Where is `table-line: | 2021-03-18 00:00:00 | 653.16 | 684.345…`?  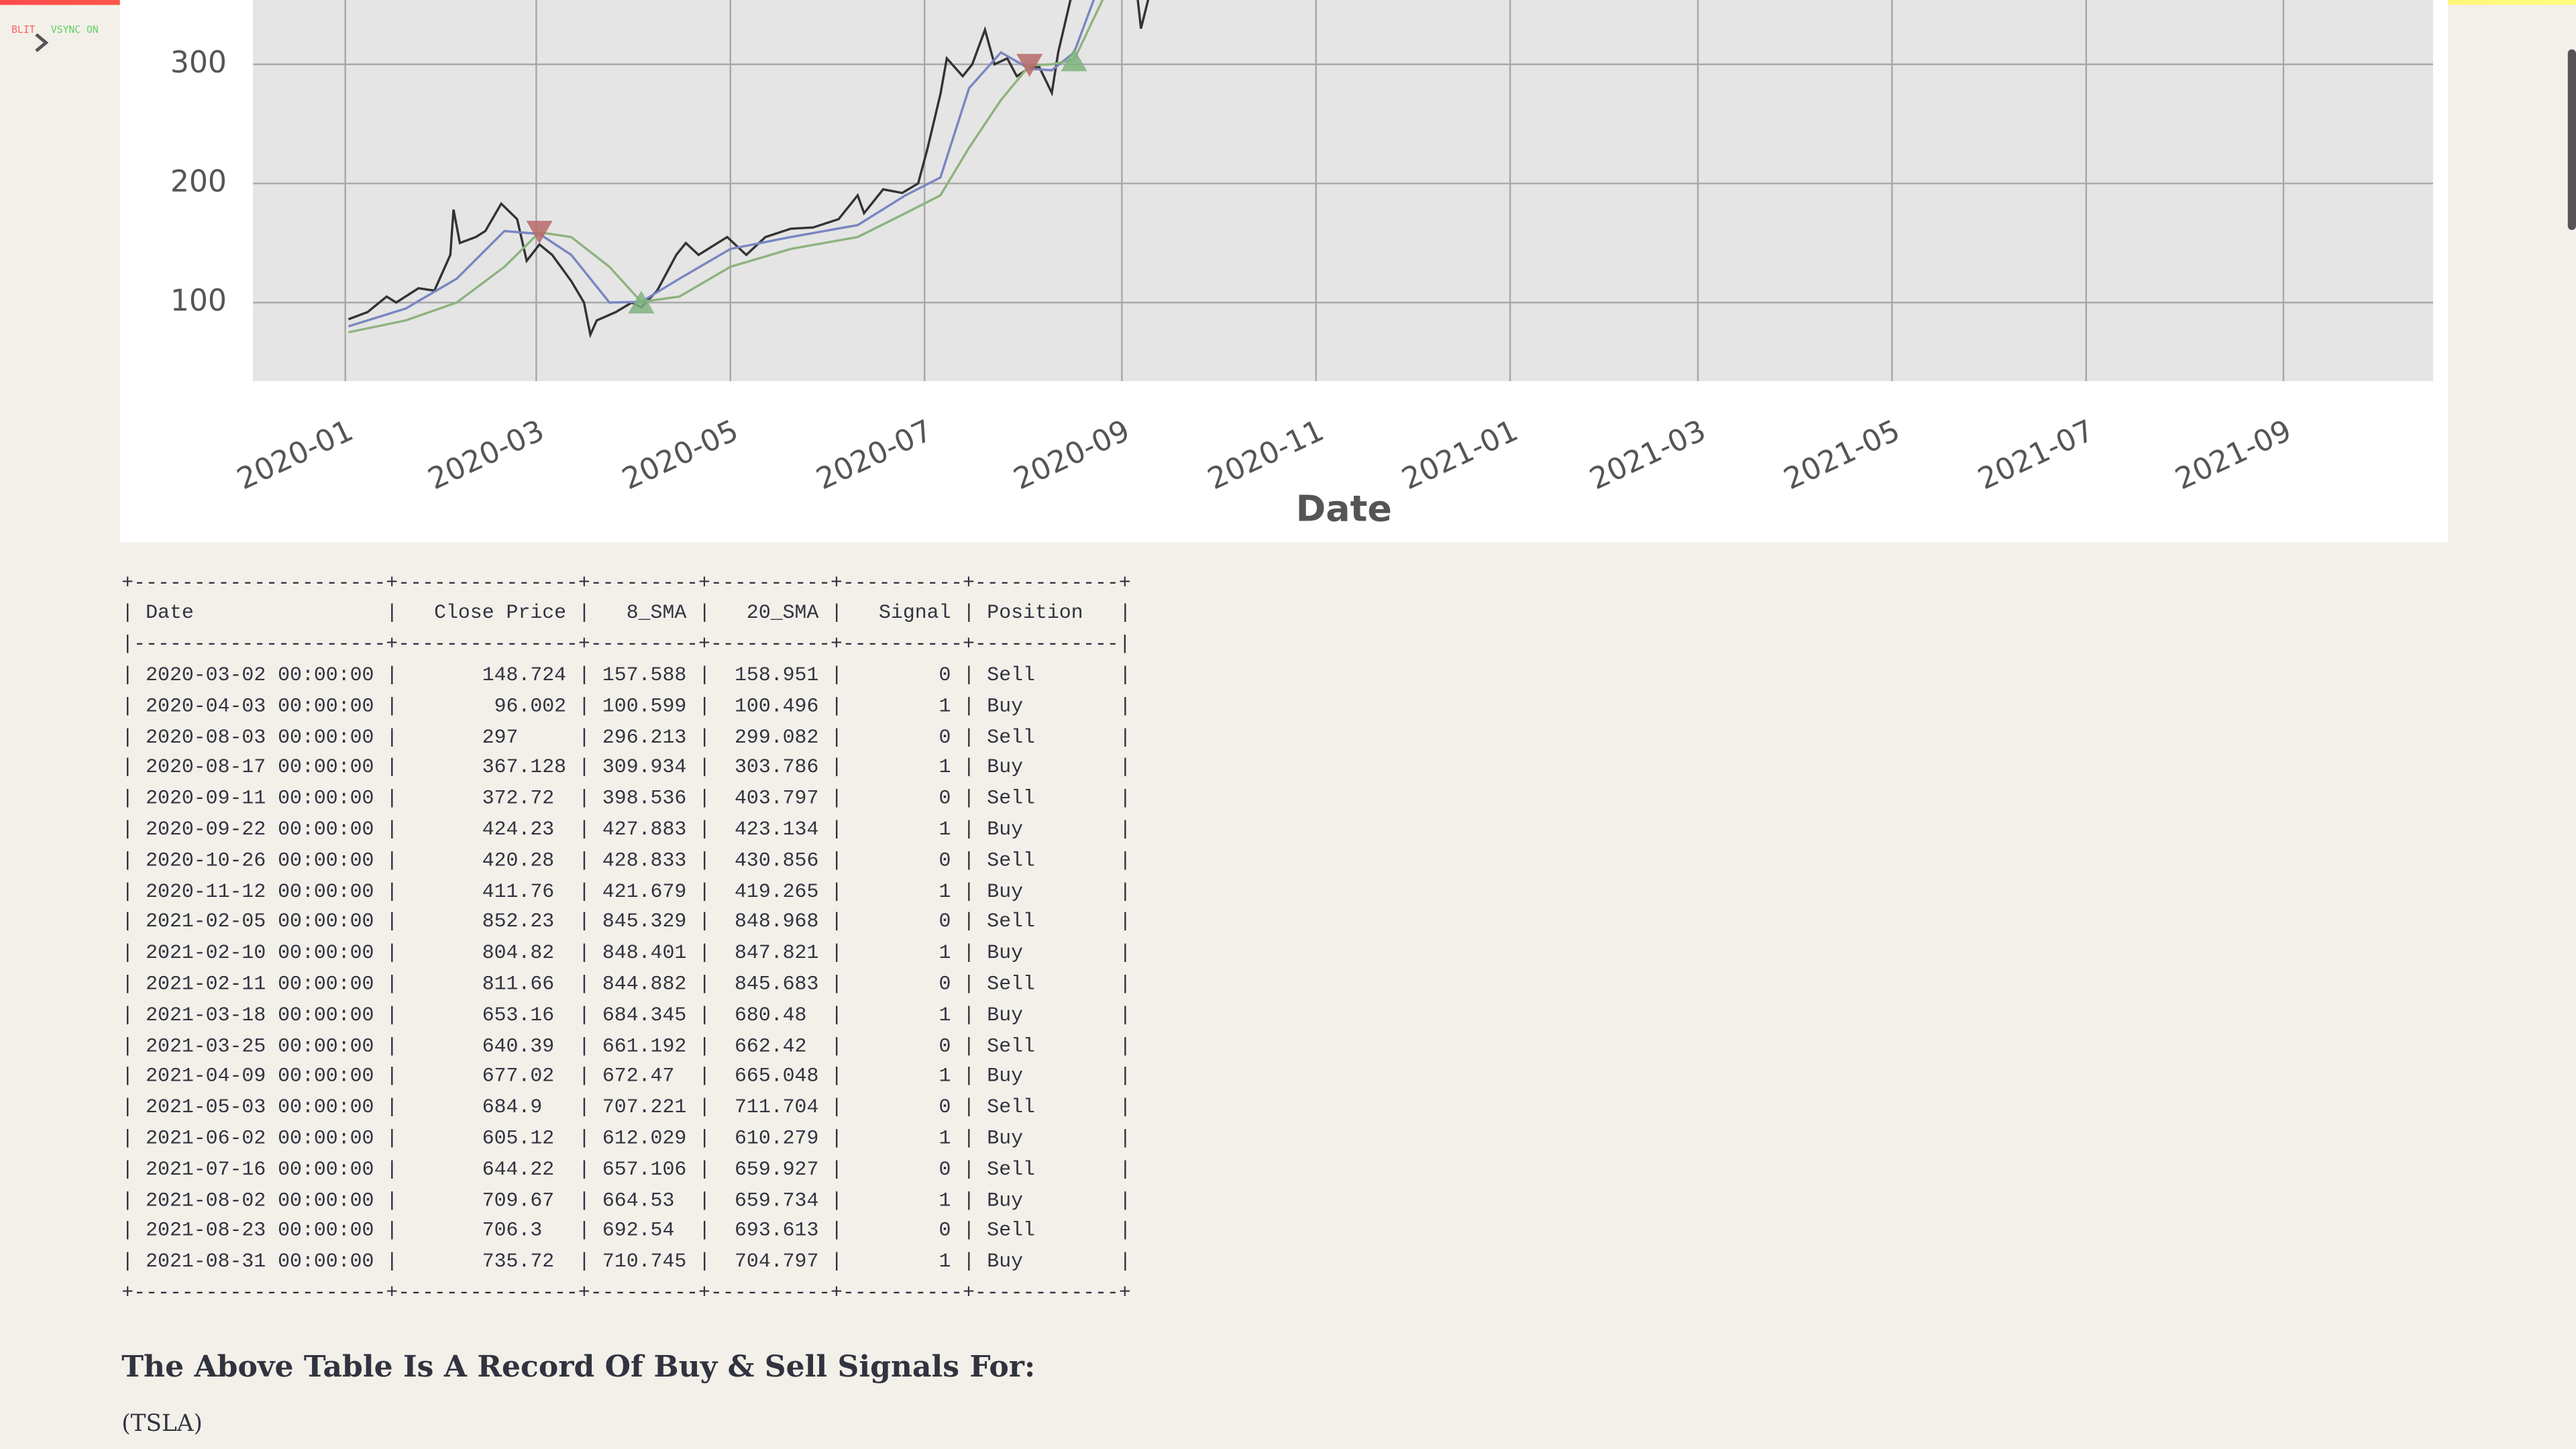 table-line: | 2021-03-18 00:00:00 | 653.16 | 684.345… is located at coordinates (626, 1015).